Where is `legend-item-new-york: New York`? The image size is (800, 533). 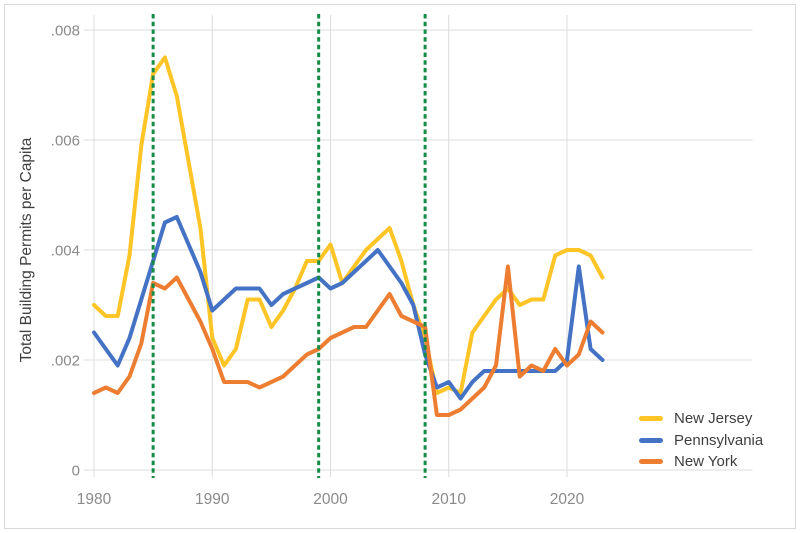 legend-item-new-york: New York is located at coordinates (701, 462).